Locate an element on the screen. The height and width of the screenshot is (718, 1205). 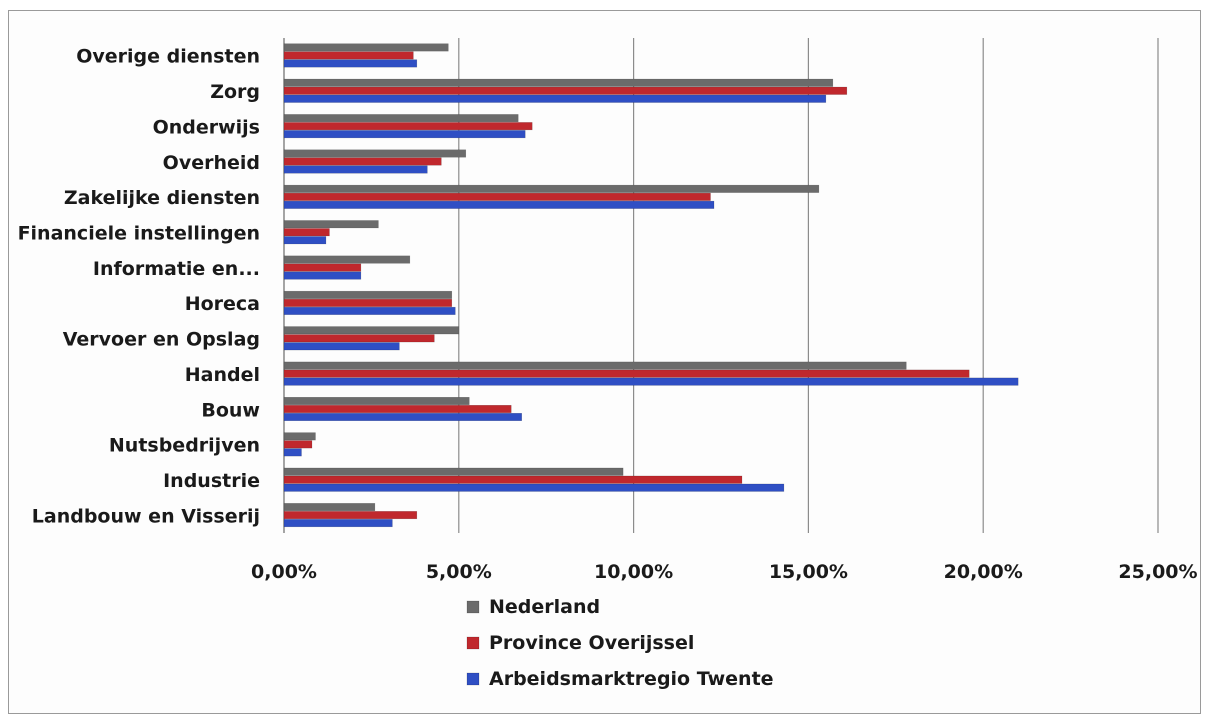
x-tick-label: 0,00% is located at coordinates (284, 572).